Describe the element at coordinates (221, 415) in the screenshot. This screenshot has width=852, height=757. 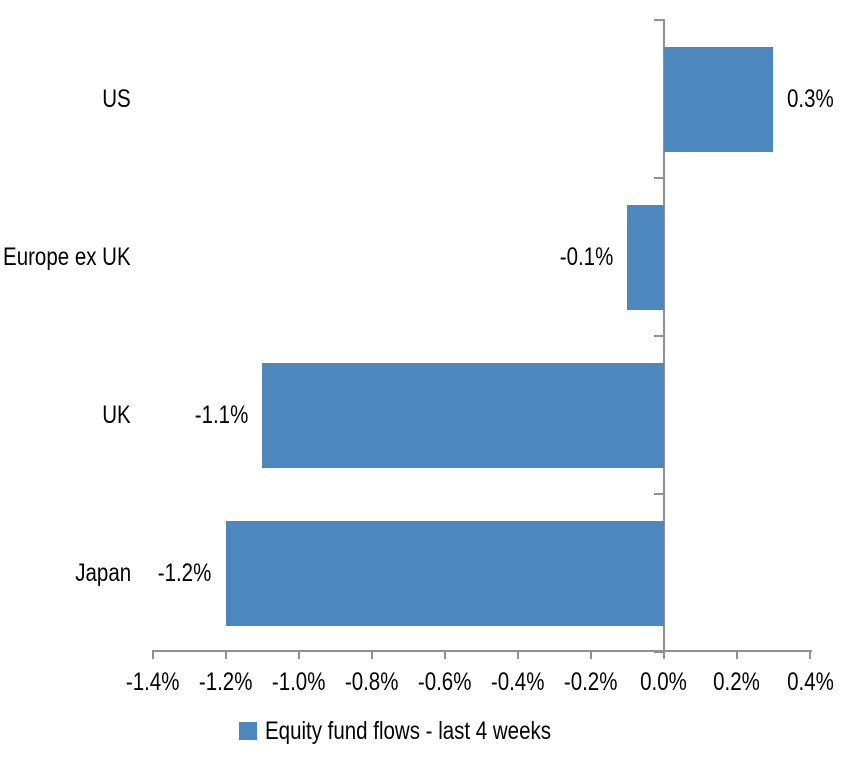
I see `label-text: -1.1%` at that location.